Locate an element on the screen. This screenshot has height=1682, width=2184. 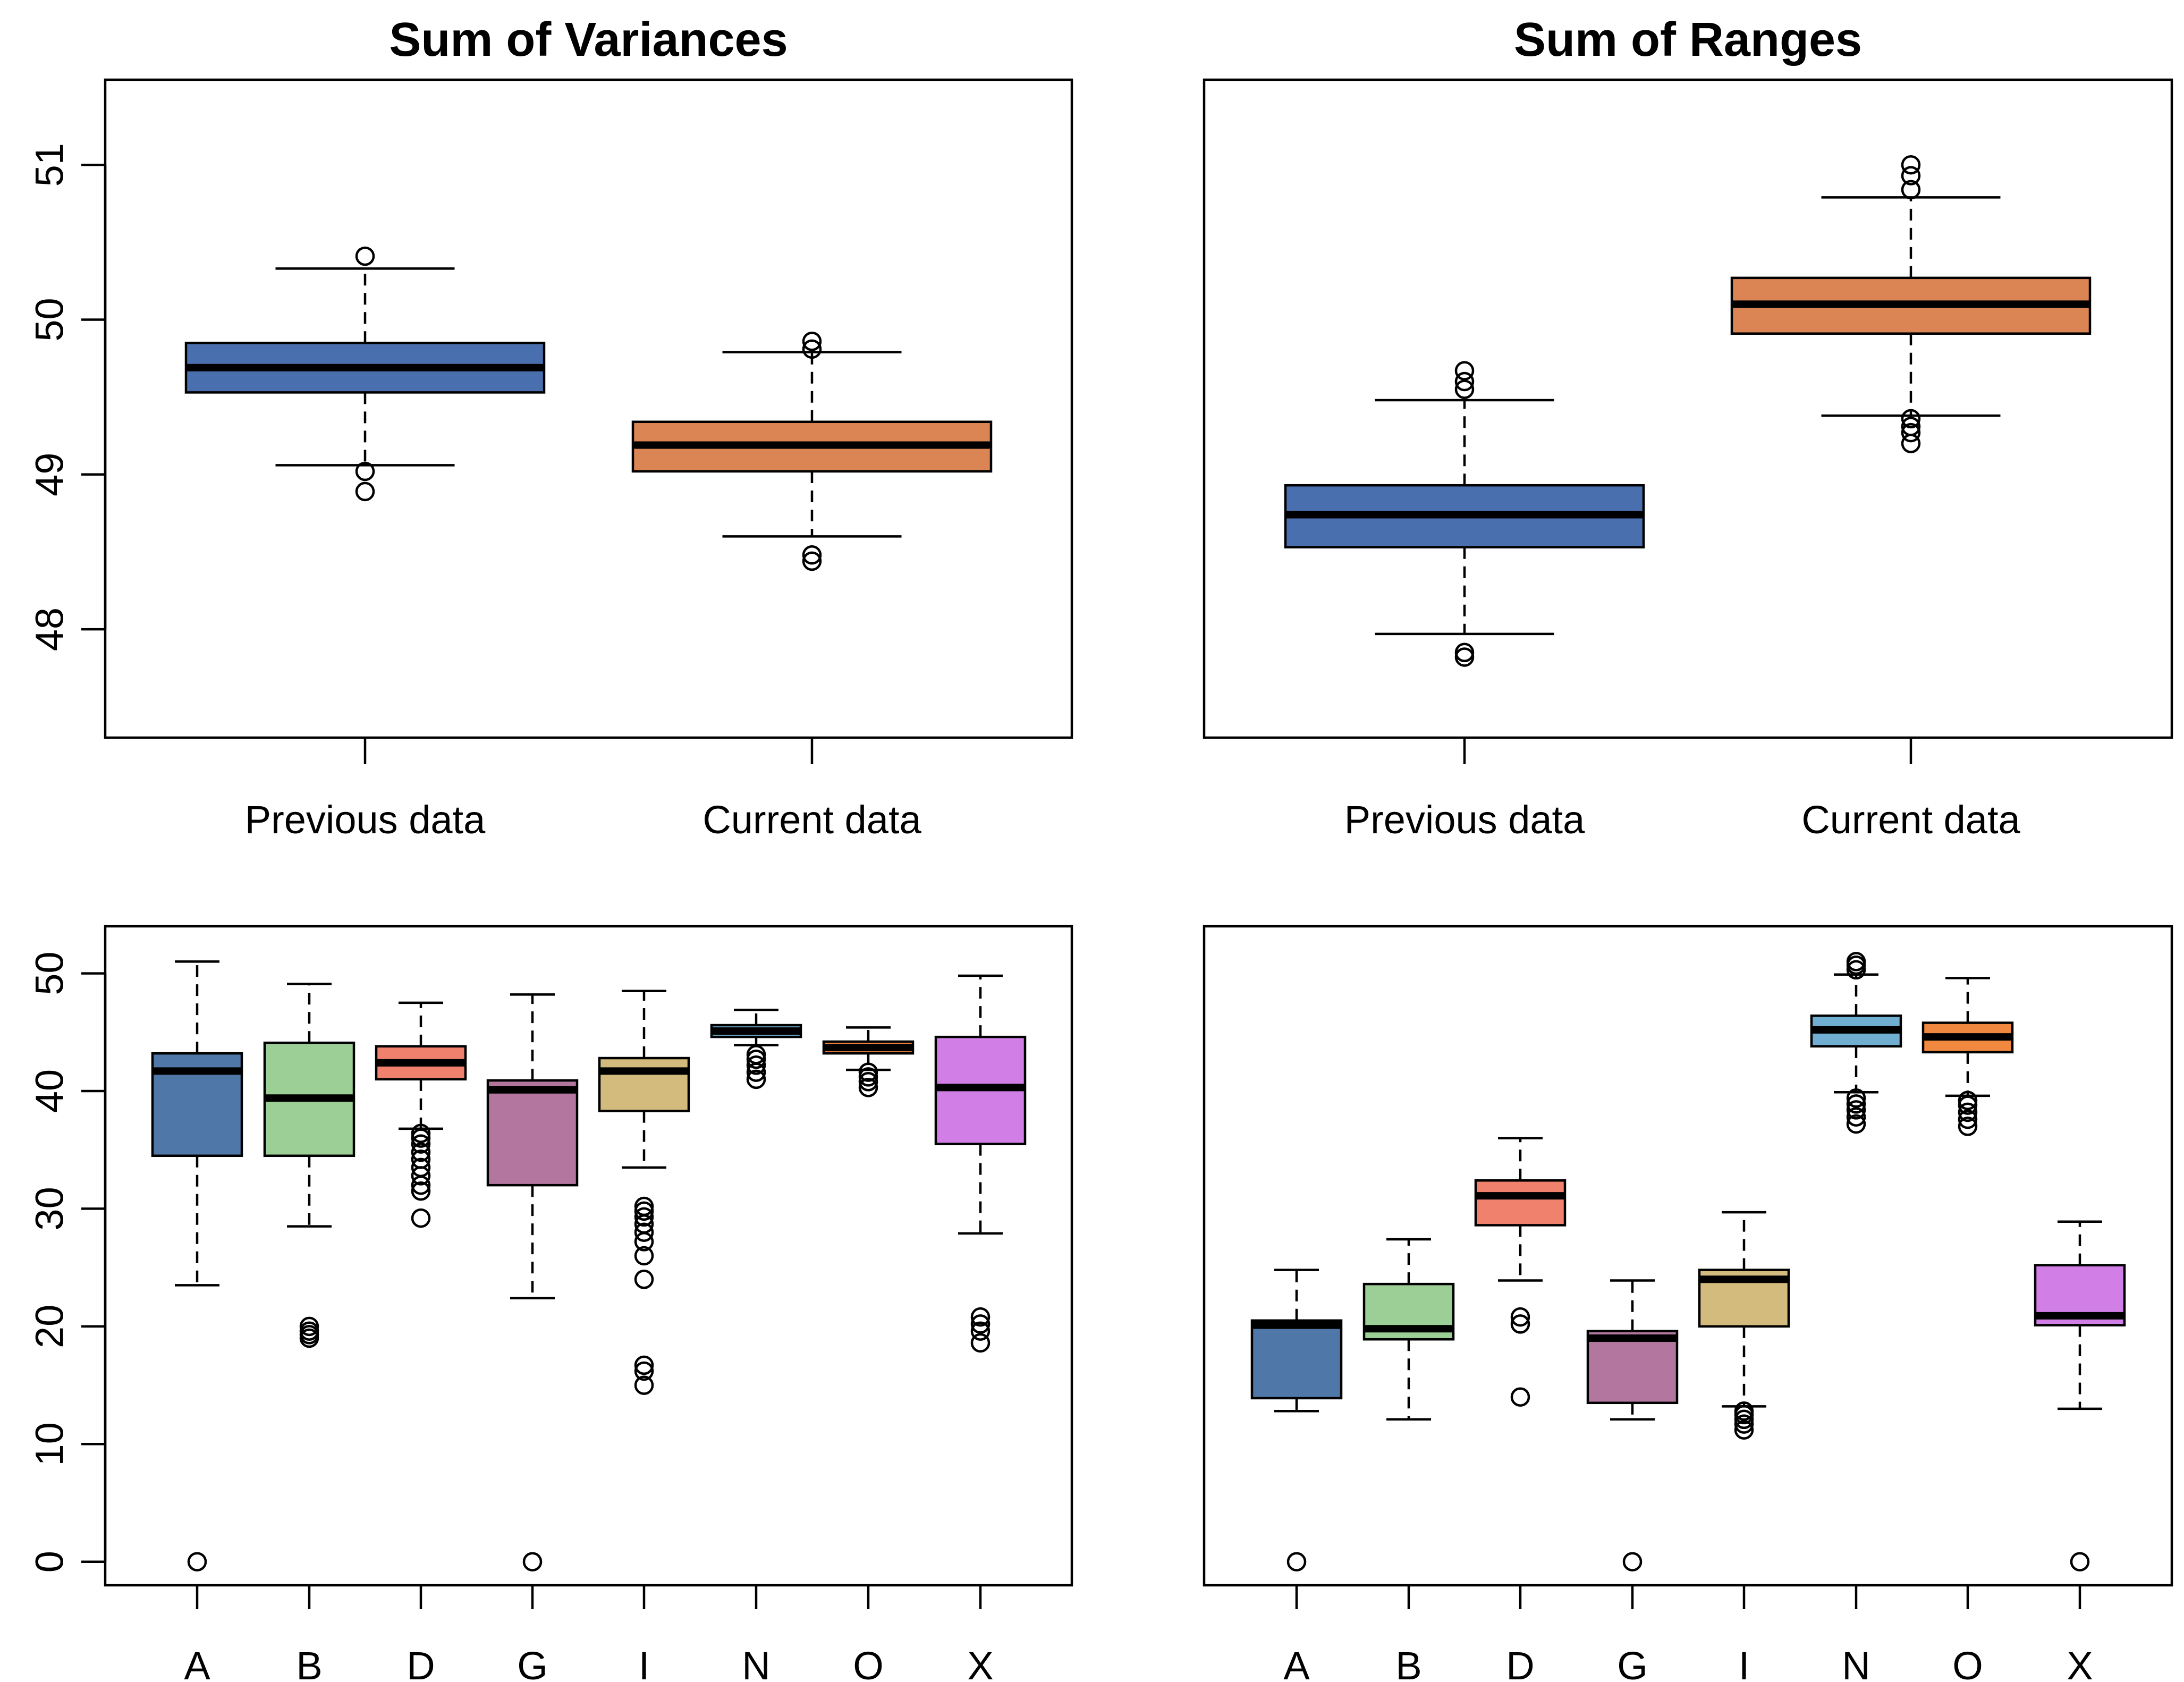
x-tick-label: B is located at coordinates (309, 1663).